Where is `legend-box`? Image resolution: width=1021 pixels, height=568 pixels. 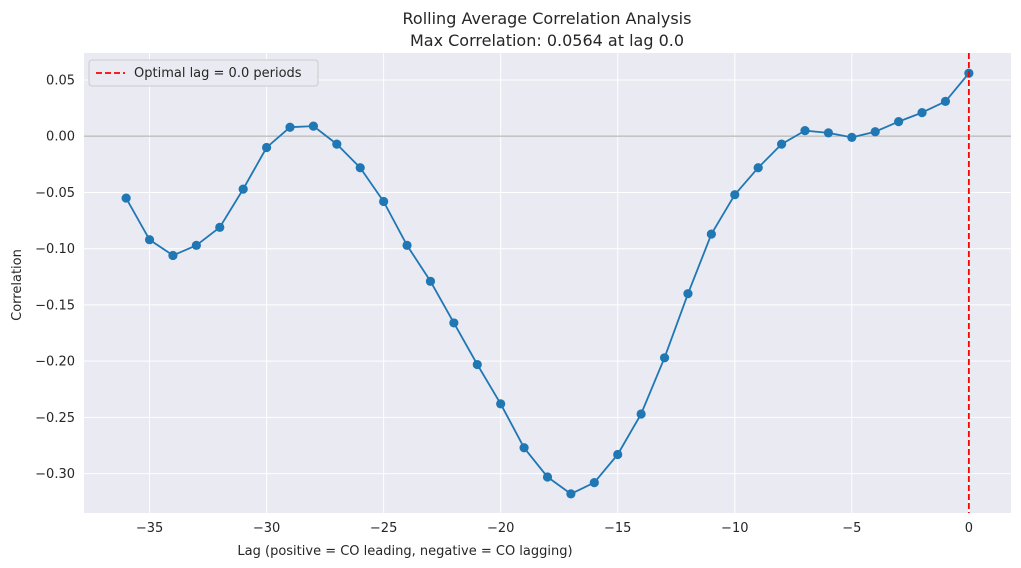 legend-box is located at coordinates (203, 73).